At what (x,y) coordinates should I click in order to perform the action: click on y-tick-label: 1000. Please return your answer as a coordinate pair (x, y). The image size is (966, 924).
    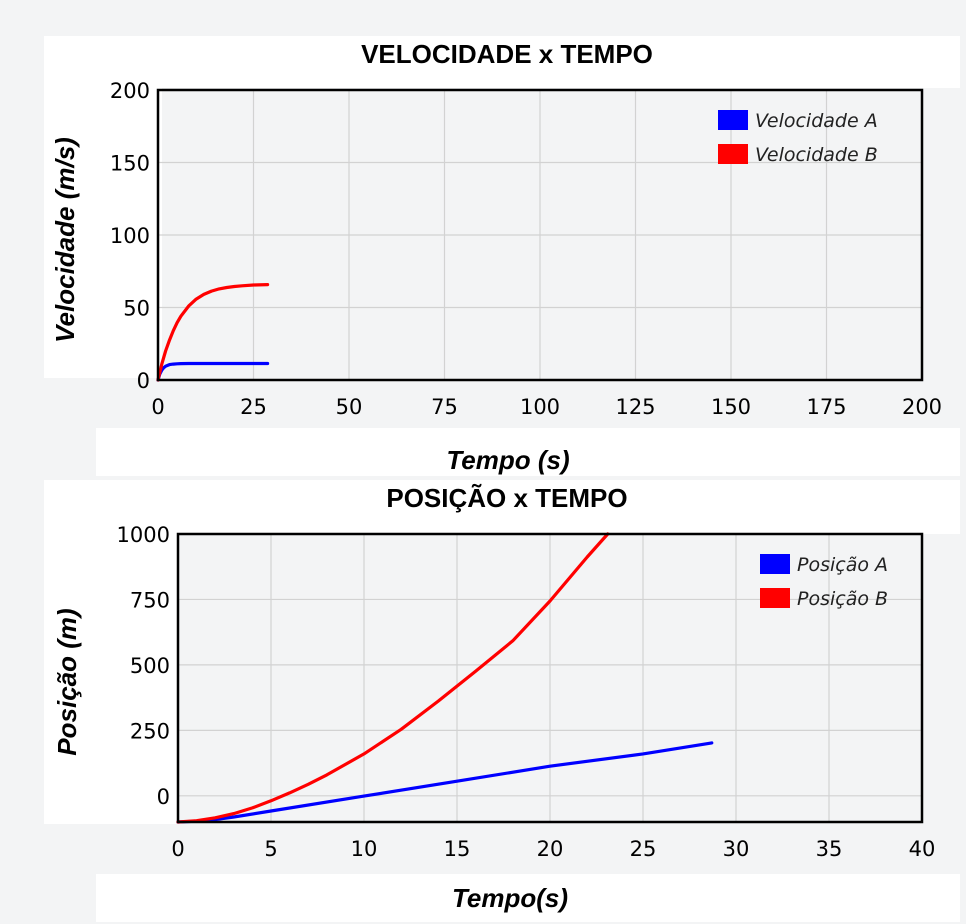
    Looking at the image, I should click on (143, 535).